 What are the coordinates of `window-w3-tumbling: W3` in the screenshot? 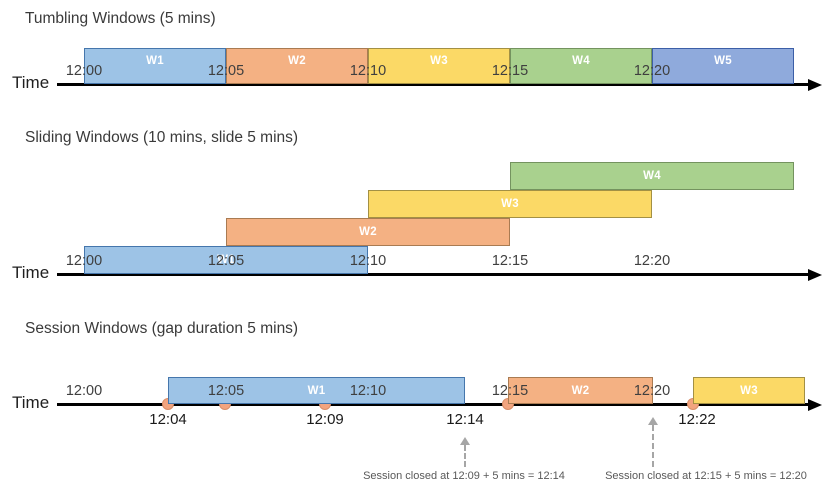 It's located at (439, 66).